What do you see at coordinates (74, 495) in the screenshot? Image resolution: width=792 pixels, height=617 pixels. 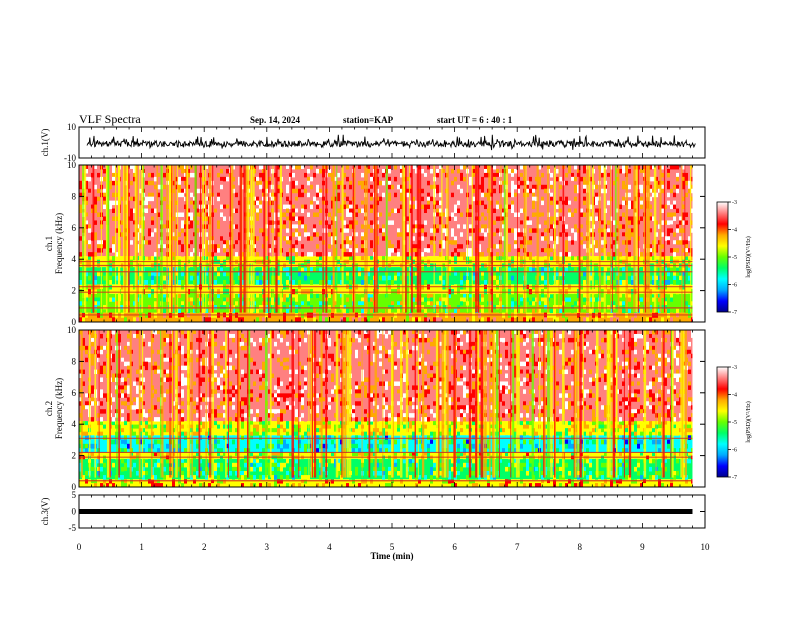 I see `y-tick-label: 5` at bounding box center [74, 495].